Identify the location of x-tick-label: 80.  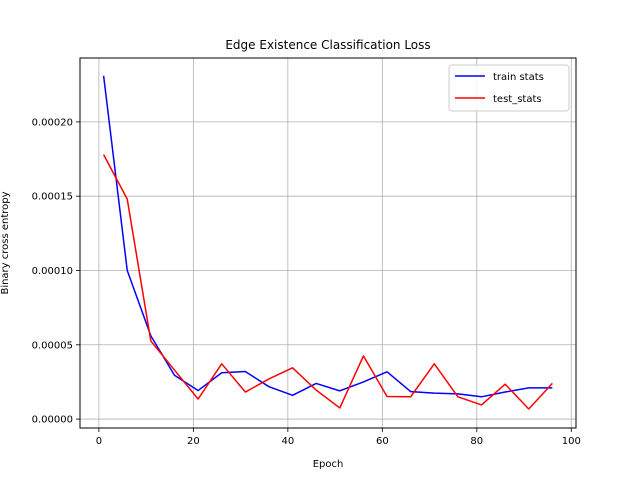
(476, 441).